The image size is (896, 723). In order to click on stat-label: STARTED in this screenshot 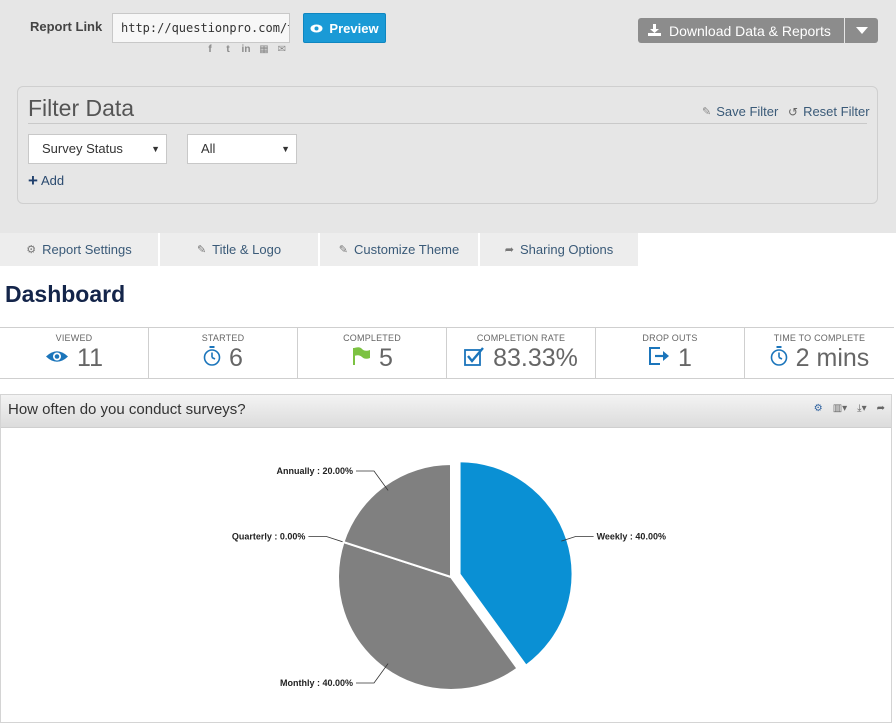, I will do `click(223, 338)`.